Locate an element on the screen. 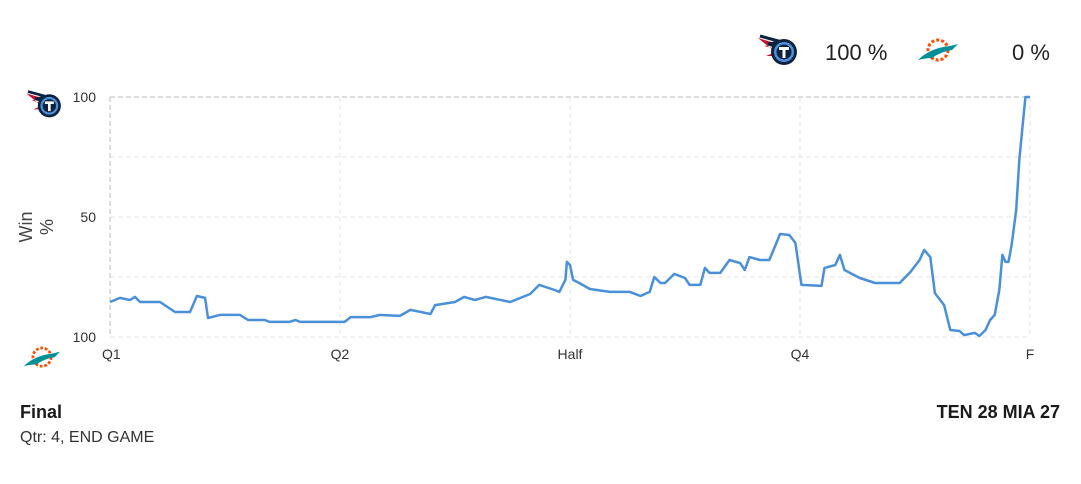  x-tick-label: Q1 is located at coordinates (111, 354).